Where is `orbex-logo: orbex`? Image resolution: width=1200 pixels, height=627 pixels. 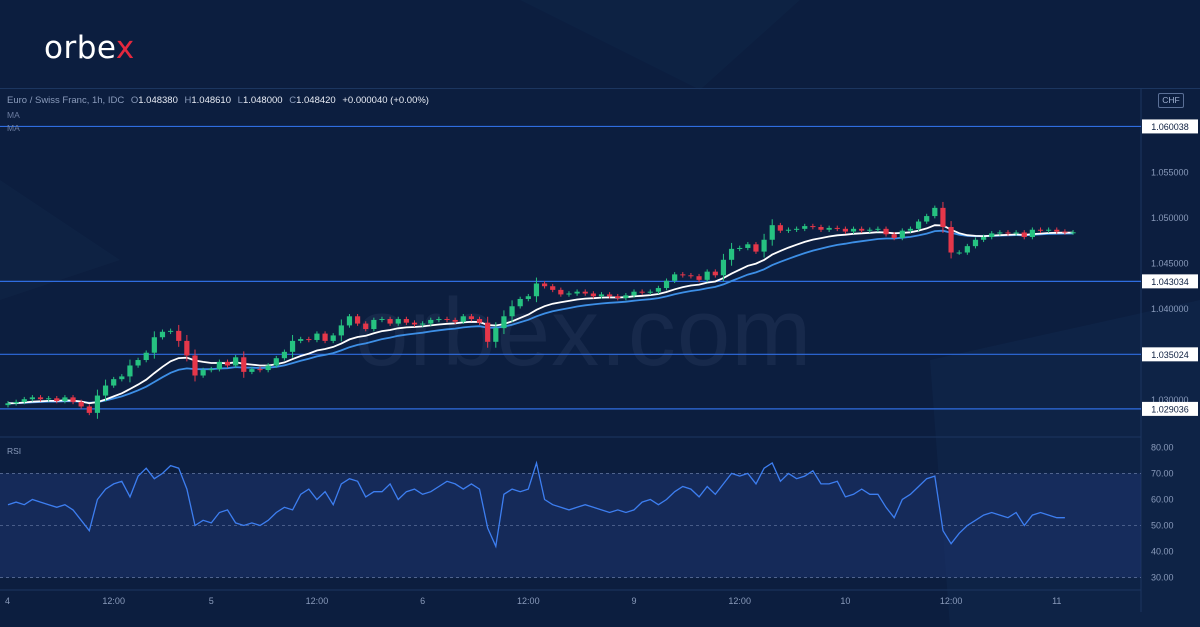
orbex-logo: orbex is located at coordinates (89, 48).